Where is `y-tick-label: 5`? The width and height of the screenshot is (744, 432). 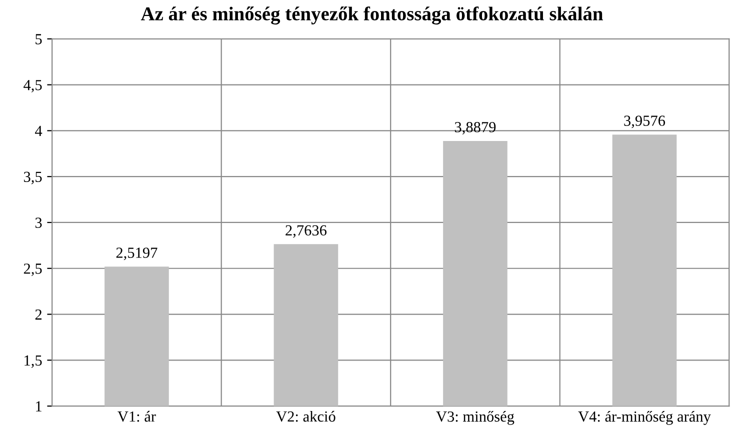 y-tick-label: 5 is located at coordinates (39, 39).